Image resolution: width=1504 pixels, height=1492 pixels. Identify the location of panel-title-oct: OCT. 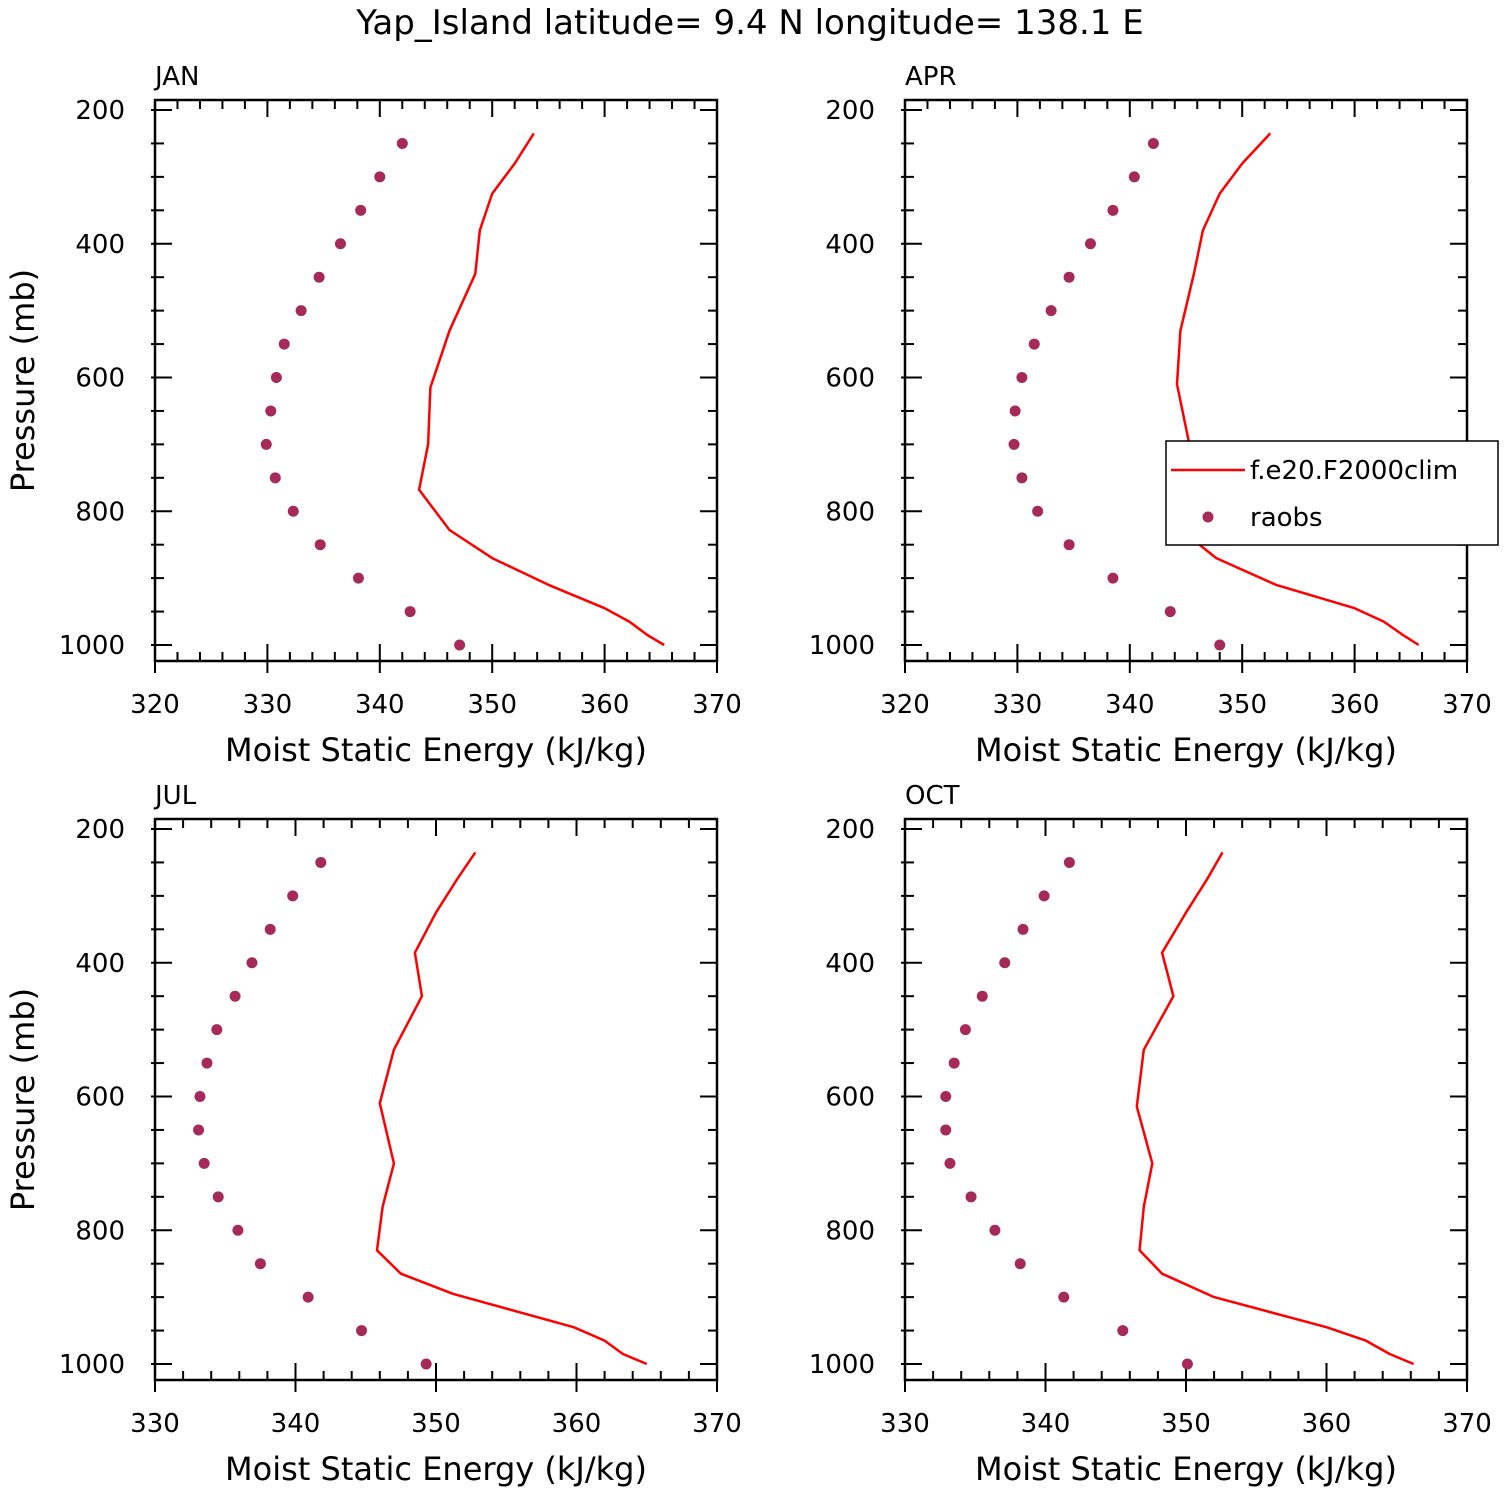
(932, 796).